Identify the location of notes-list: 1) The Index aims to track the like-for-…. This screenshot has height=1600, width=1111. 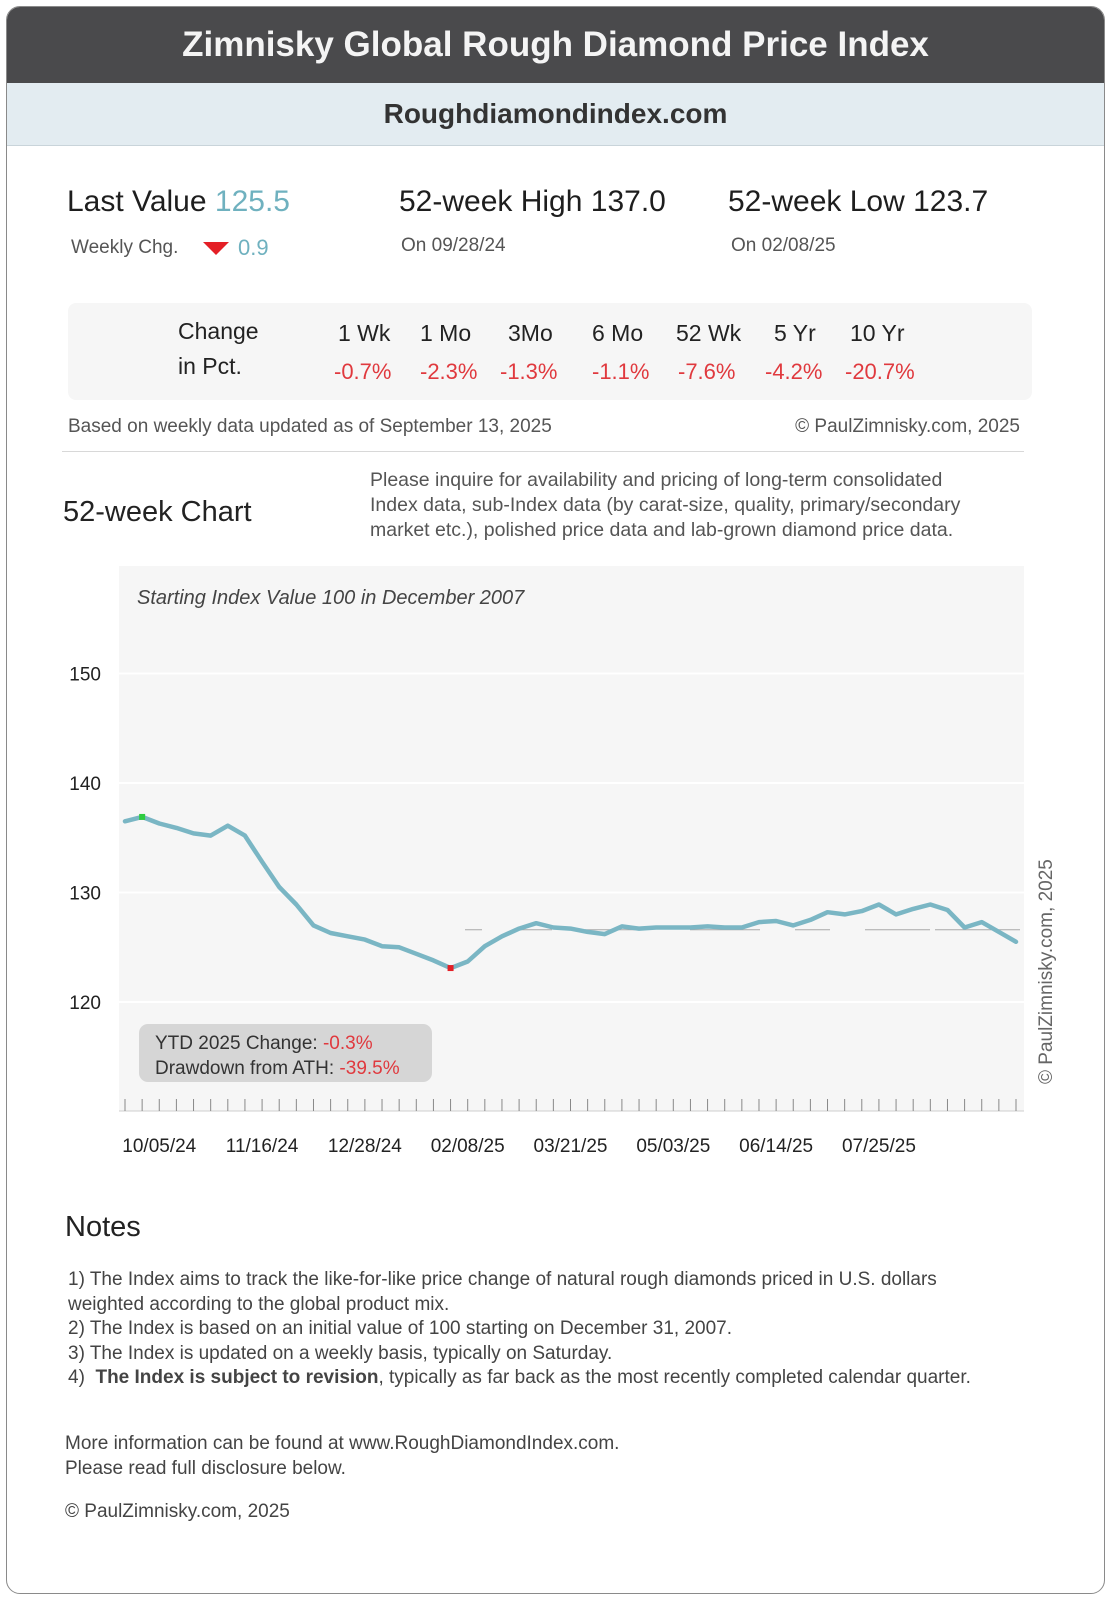
(519, 1329).